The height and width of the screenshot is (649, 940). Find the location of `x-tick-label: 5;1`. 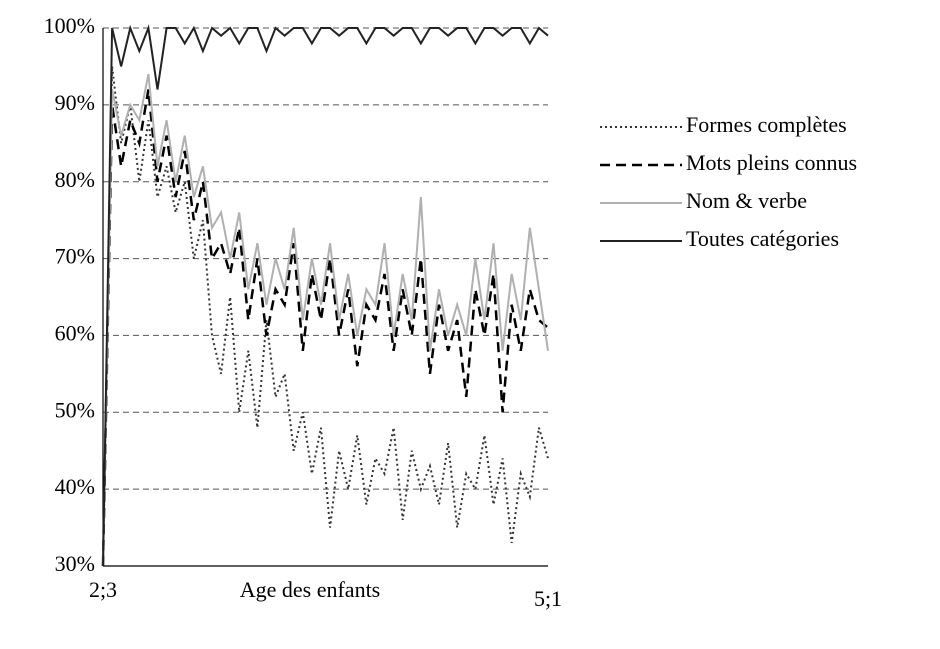

x-tick-label: 5;1 is located at coordinates (548, 598).